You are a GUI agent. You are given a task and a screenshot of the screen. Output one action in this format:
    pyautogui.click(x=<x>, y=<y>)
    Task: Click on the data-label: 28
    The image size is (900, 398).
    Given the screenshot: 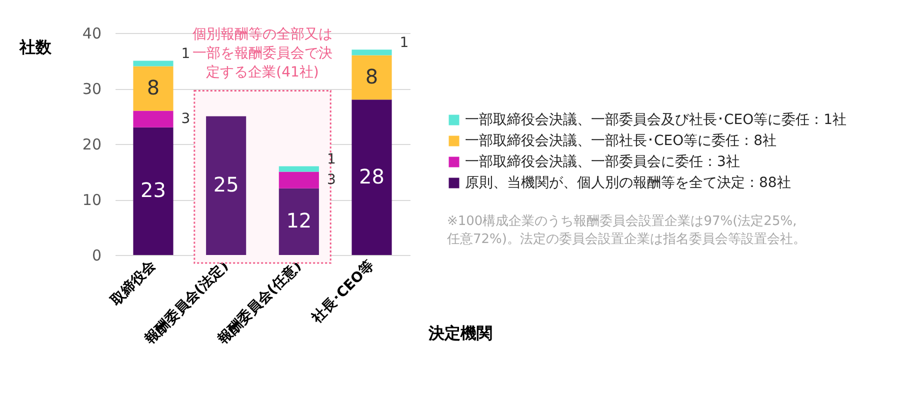 What is the action you would take?
    pyautogui.click(x=371, y=176)
    